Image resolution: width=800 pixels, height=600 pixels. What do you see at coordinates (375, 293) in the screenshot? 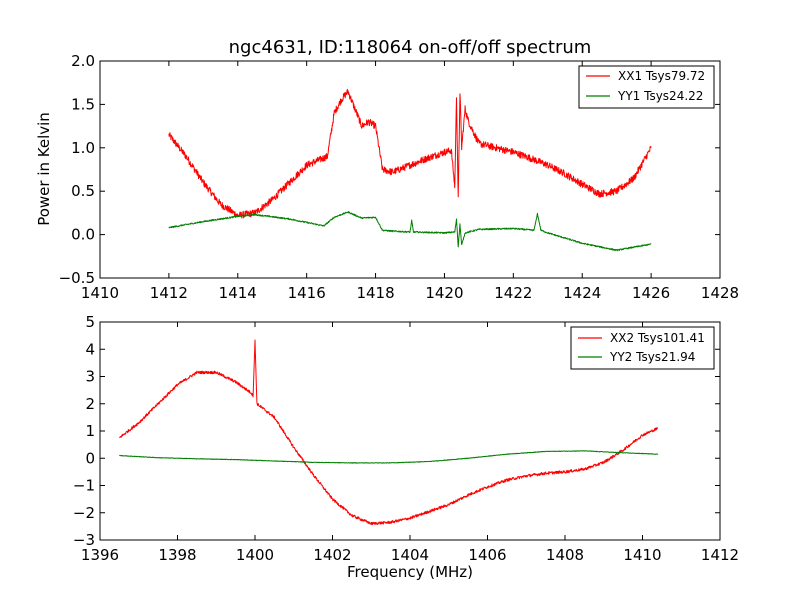
I see `top-xtick-label: 1418` at bounding box center [375, 293].